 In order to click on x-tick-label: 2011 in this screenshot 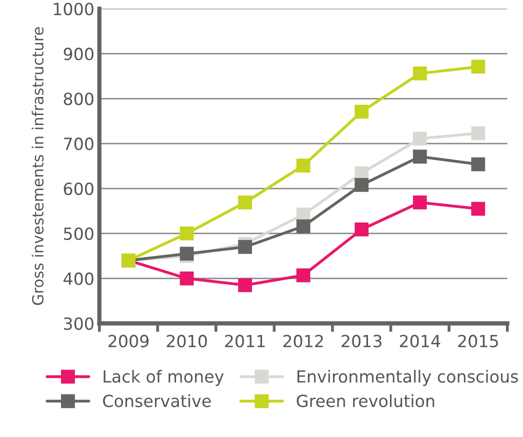, I will do `click(245, 341)`.